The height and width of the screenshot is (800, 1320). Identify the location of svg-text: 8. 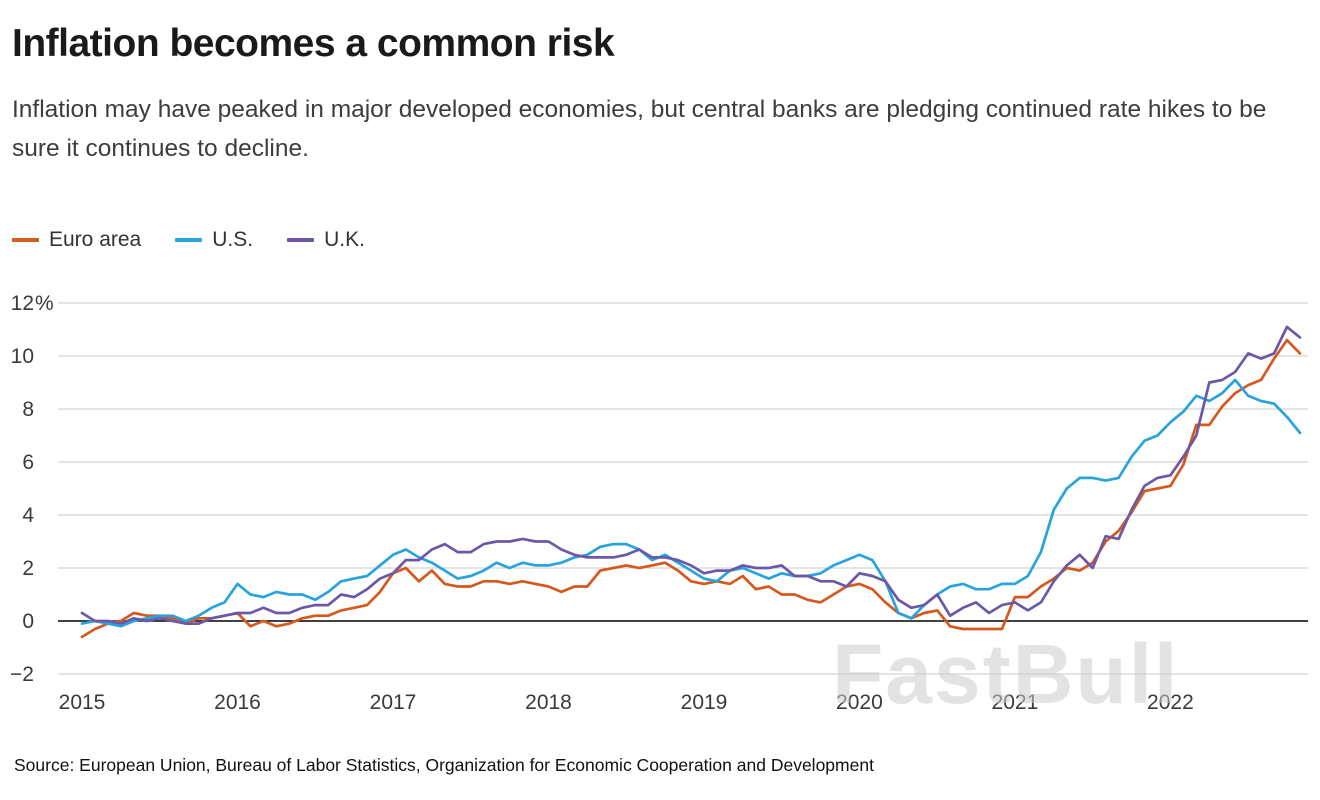
(28, 409).